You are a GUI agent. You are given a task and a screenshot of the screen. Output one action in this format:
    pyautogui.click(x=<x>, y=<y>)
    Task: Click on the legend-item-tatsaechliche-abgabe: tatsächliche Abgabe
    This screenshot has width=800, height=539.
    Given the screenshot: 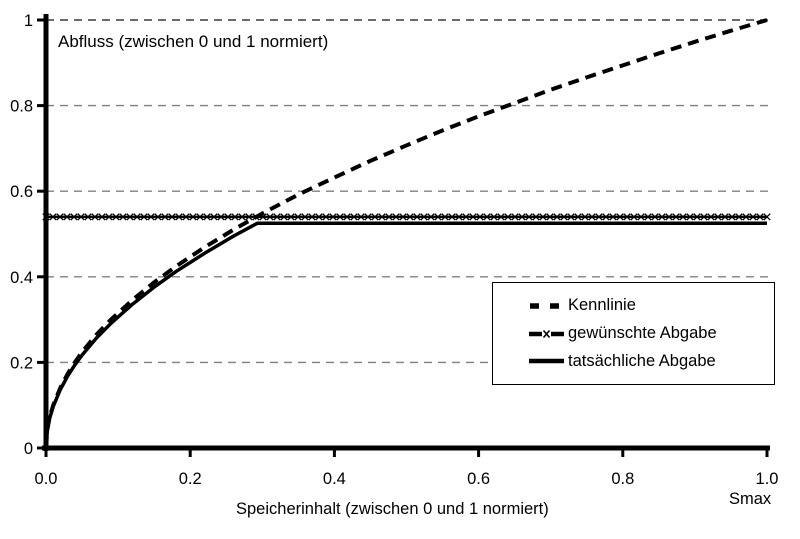 What is the action you would take?
    pyautogui.click(x=649, y=361)
    